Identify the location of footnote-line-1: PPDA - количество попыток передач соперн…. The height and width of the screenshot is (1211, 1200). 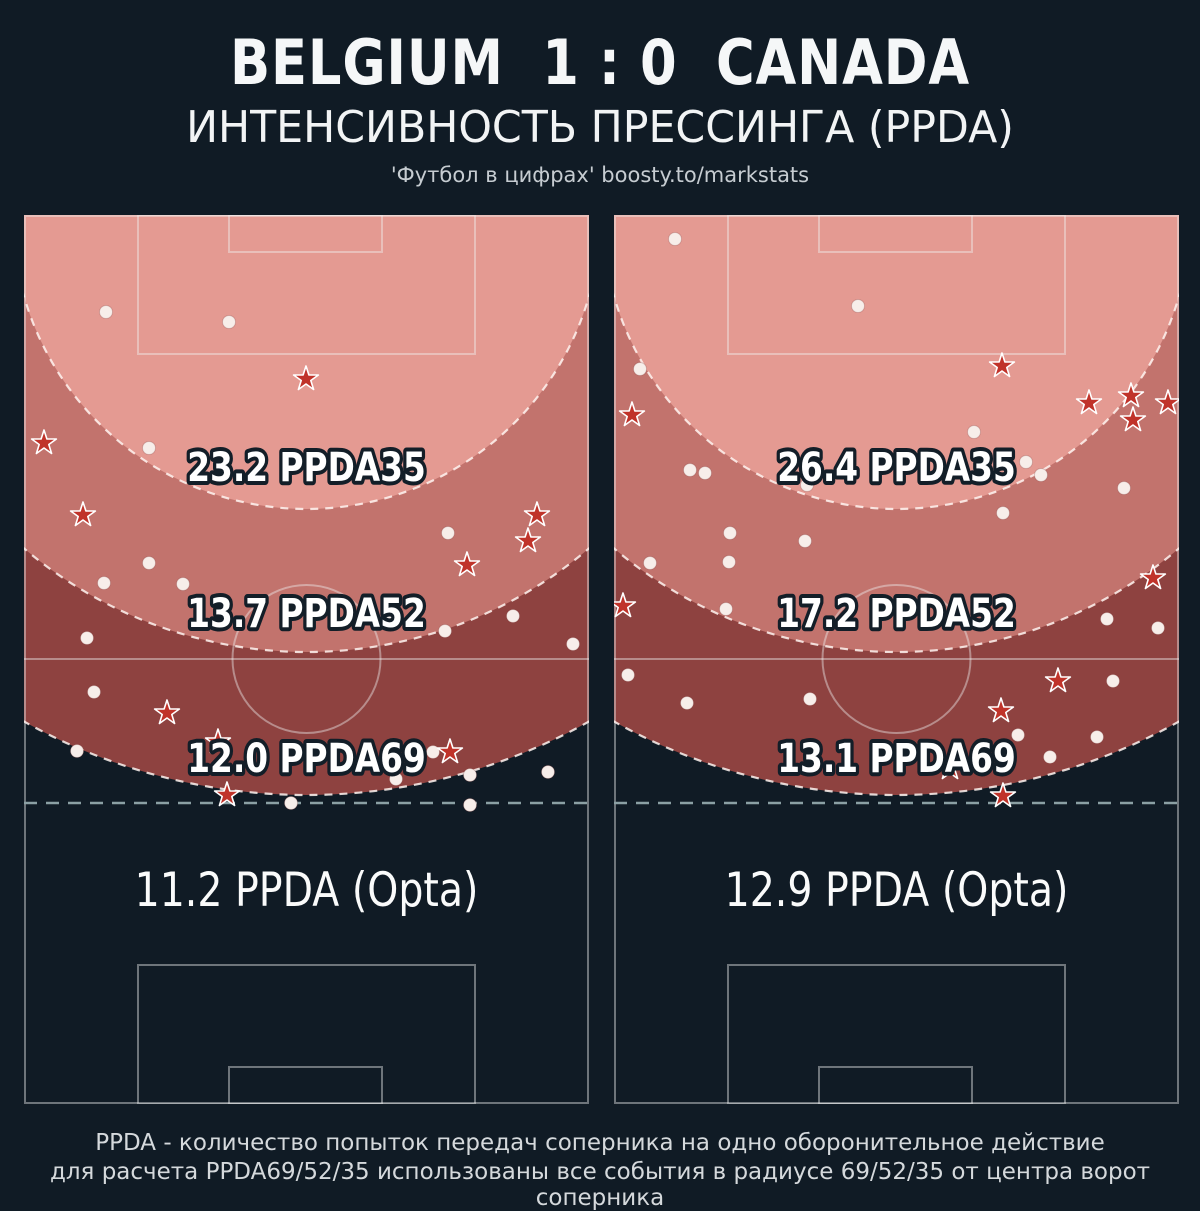
(600, 1143).